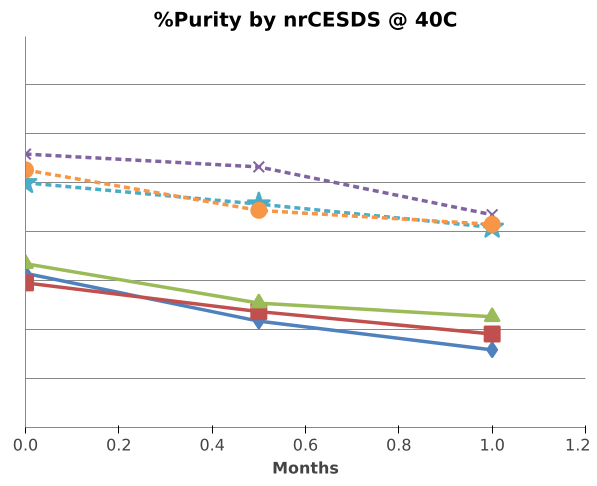 The width and height of the screenshot is (597, 486). Describe the element at coordinates (305, 468) in the screenshot. I see `x-axis-title: Months` at that location.